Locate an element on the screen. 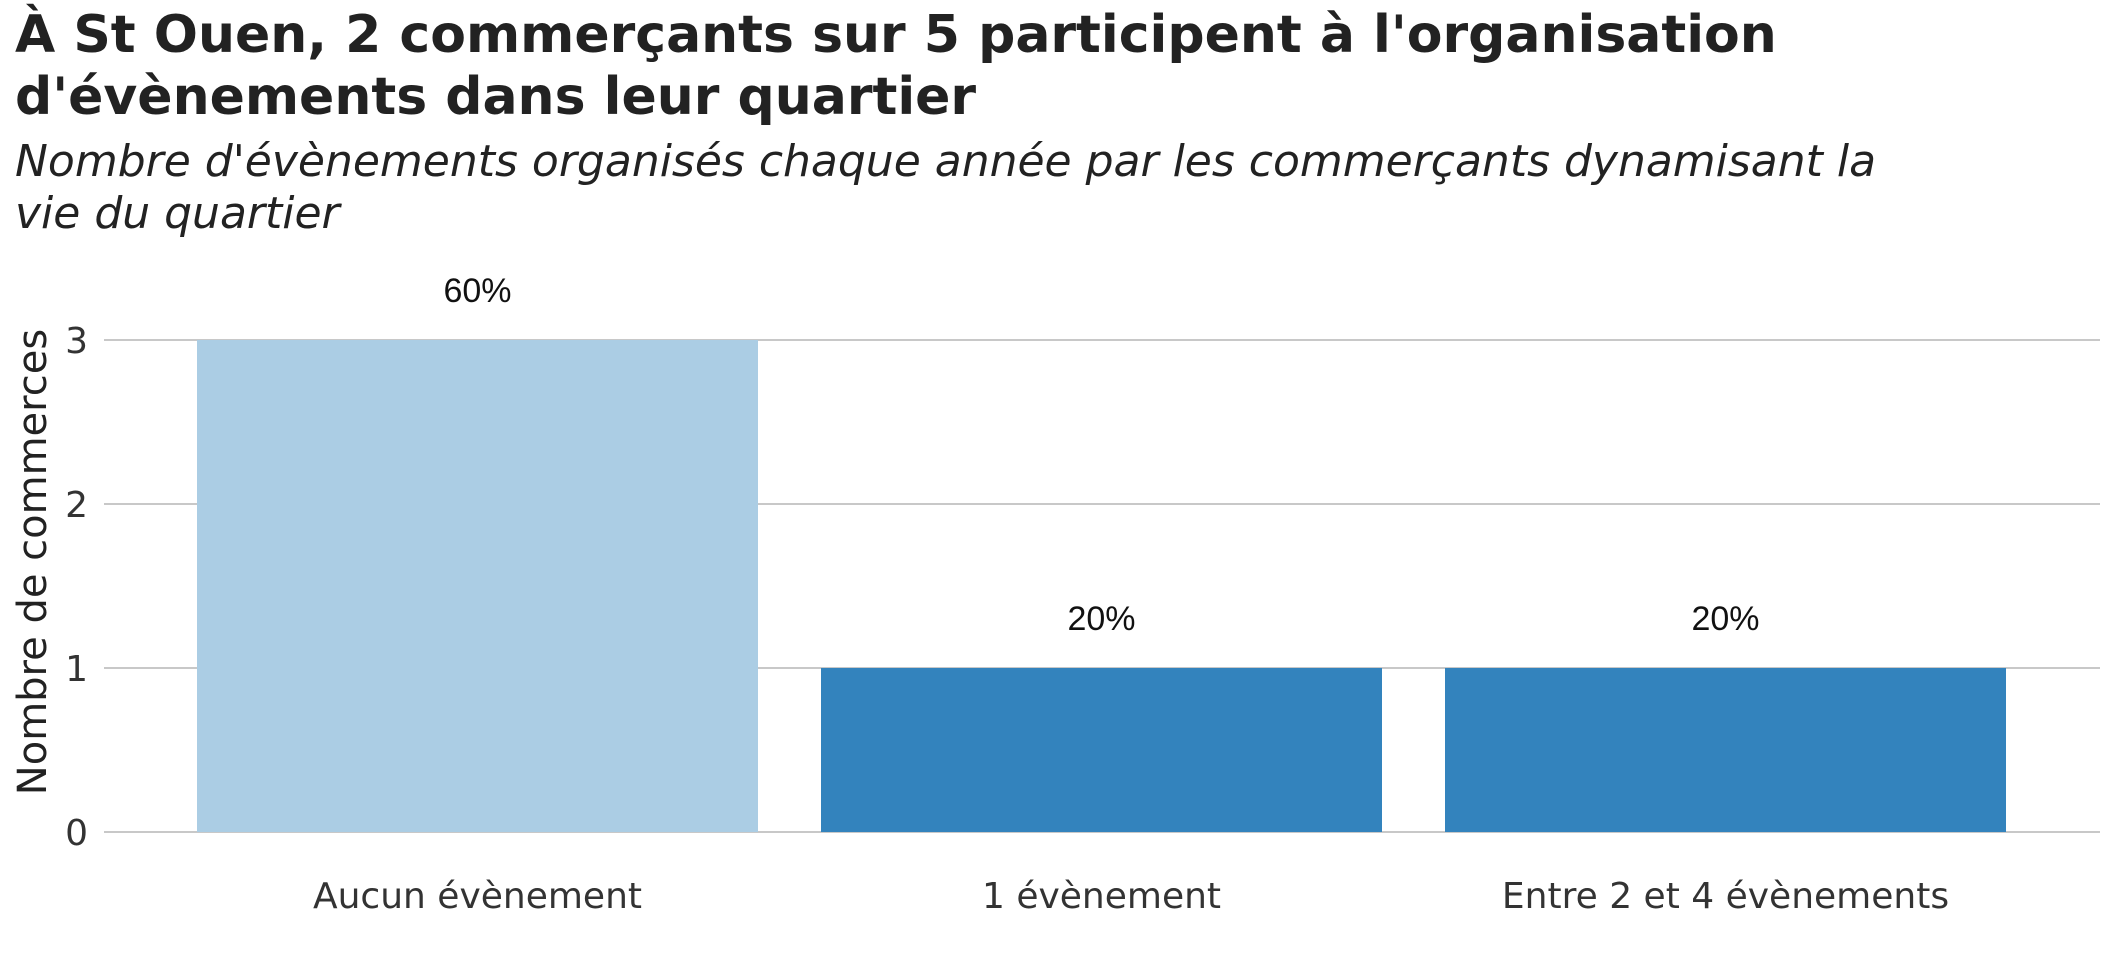 Image resolution: width=2112 pixels, height=960 pixels. data-label-1: 60% is located at coordinates (477, 291).